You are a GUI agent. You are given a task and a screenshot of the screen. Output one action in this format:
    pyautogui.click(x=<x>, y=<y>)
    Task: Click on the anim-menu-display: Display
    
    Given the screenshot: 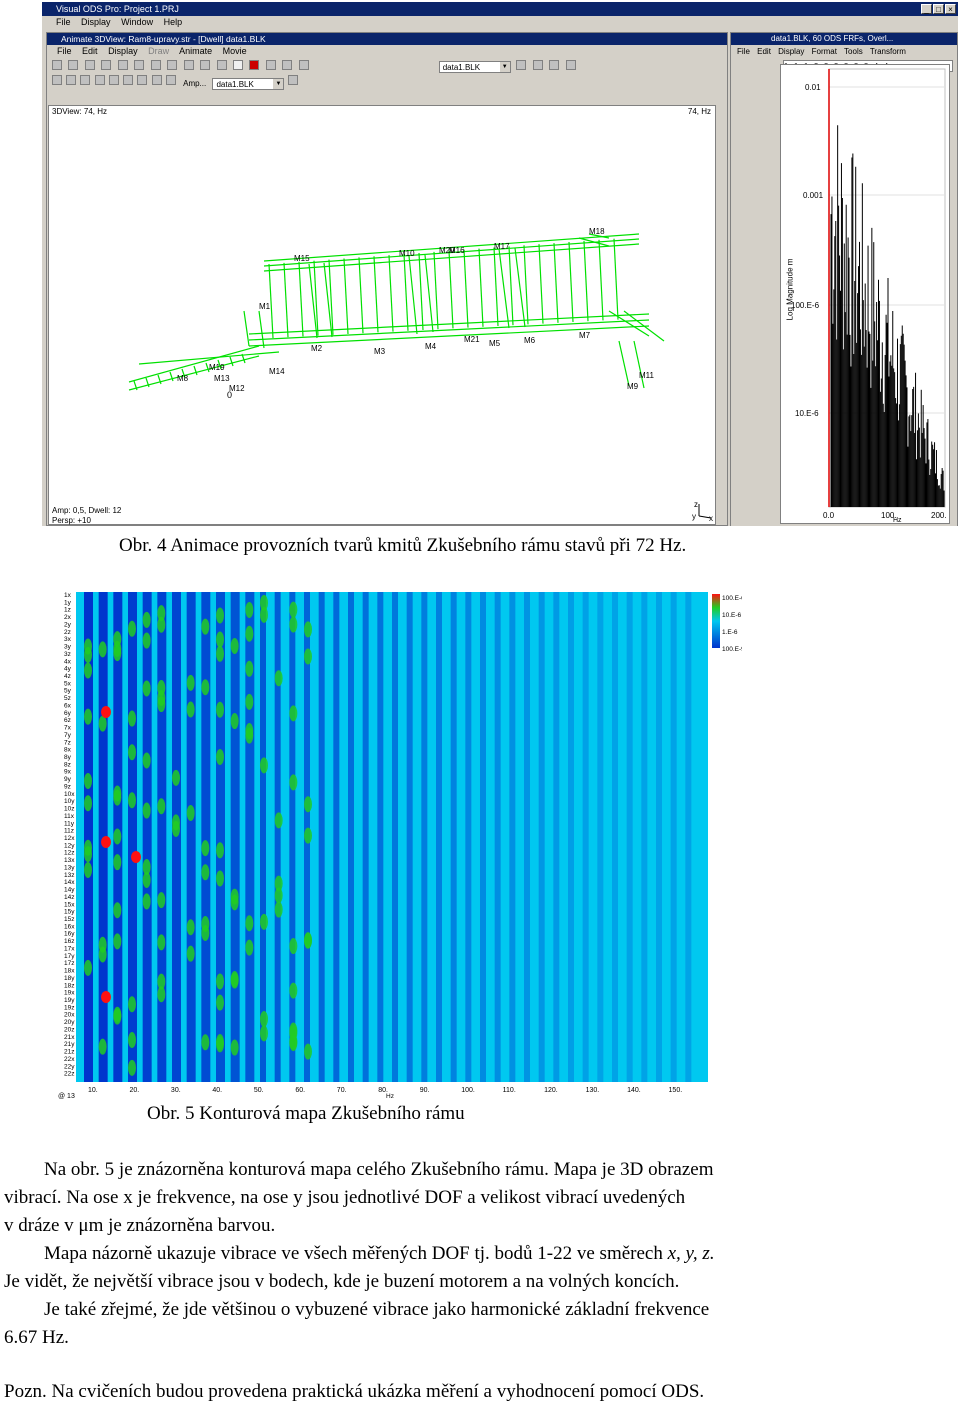 What is the action you would take?
    pyautogui.click(x=123, y=51)
    